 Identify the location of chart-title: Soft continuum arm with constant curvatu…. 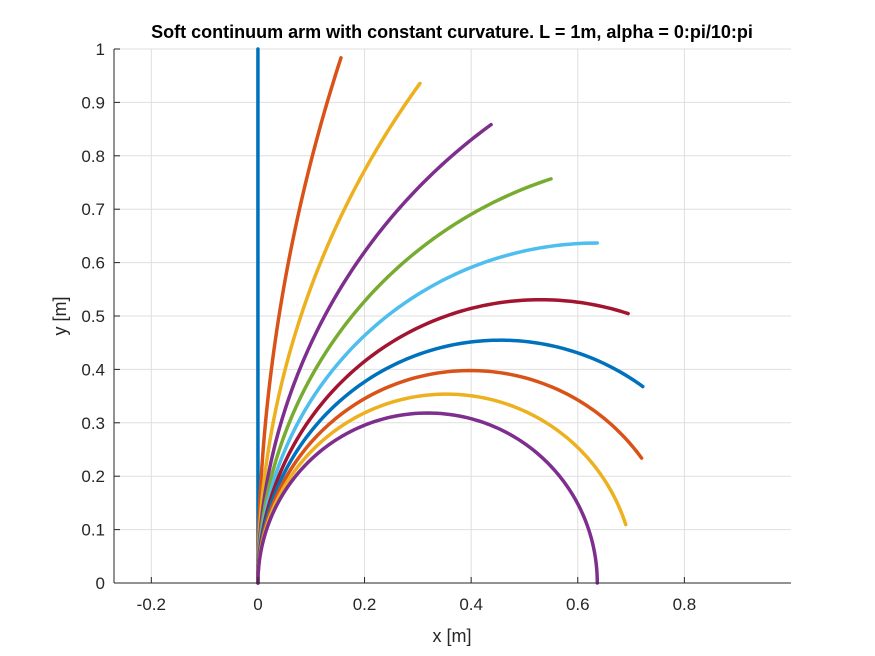
(452, 32).